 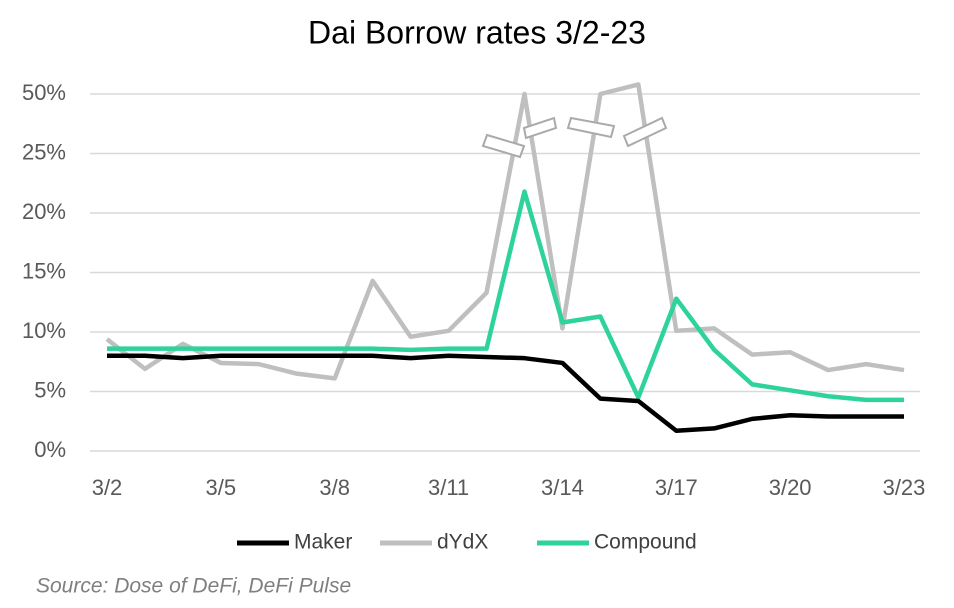 I want to click on source-note: Source: Dose of DeFi, DeFi Pulse, so click(x=193, y=586).